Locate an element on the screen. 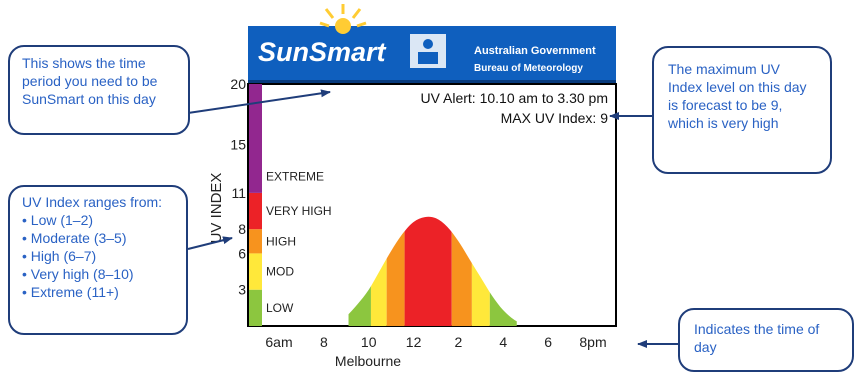  scale-segment-very-high is located at coordinates (255, 211).